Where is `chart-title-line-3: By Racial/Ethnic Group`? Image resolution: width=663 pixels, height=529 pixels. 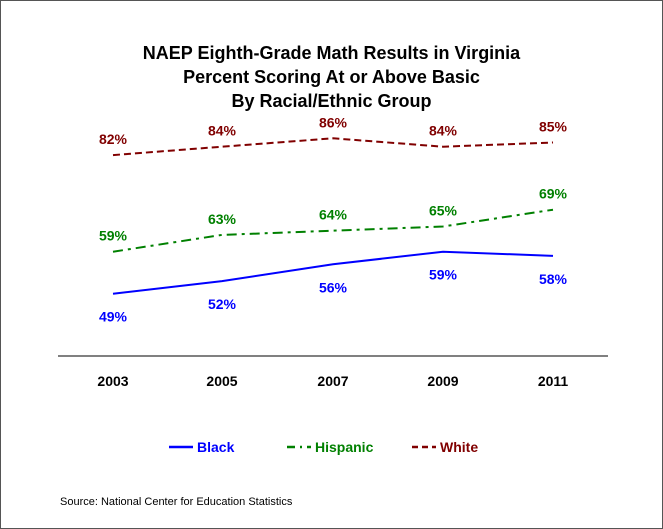 chart-title-line-3: By Racial/Ethnic Group is located at coordinates (331, 101).